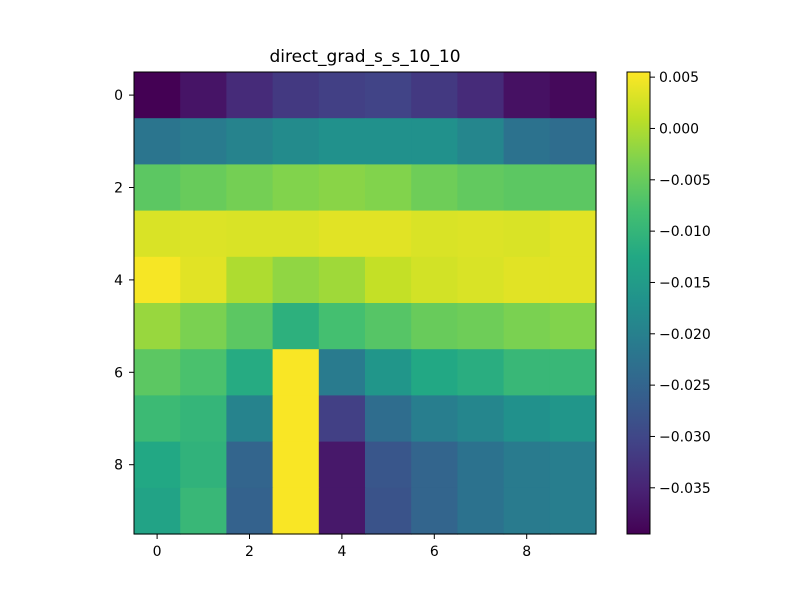  I want to click on heatmap-cell-r7-c3, so click(296, 419).